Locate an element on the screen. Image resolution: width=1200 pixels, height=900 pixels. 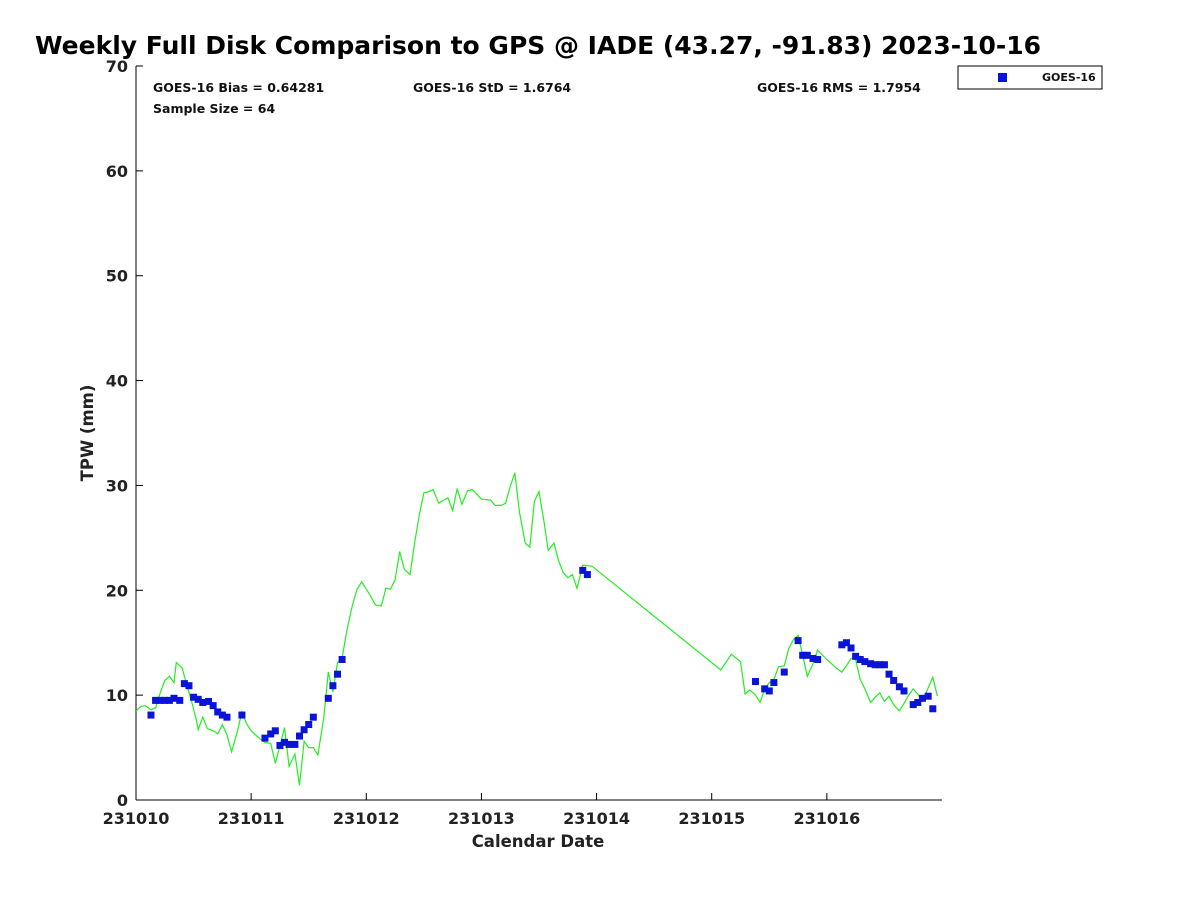
y-tick-label: 20 is located at coordinates (117, 590).